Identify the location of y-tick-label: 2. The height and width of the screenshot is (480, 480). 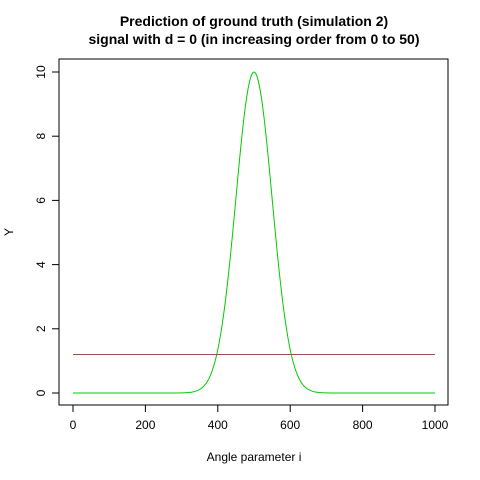
(41, 328).